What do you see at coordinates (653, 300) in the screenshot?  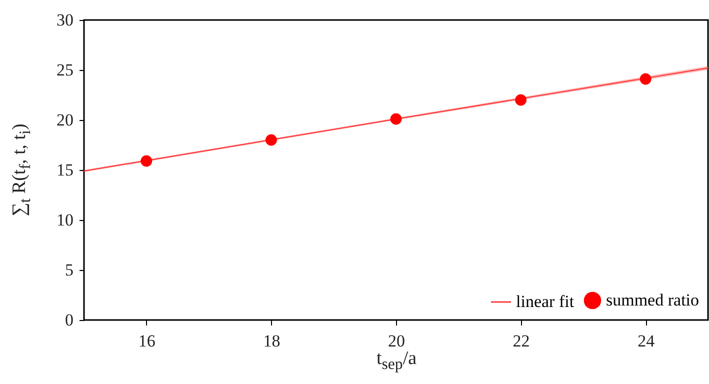 I see `legend-label: summed ratio` at bounding box center [653, 300].